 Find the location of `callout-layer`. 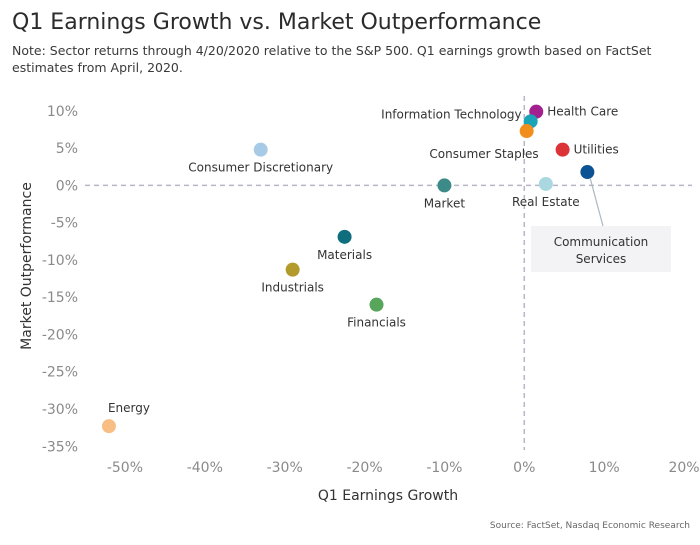

callout-layer is located at coordinates (601, 225).